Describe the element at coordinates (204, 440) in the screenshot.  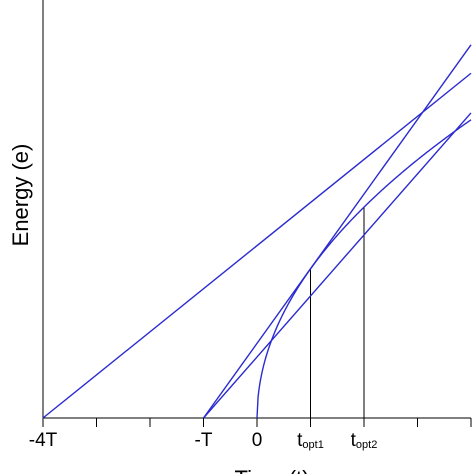
I see `x-tick-label: -T` at that location.